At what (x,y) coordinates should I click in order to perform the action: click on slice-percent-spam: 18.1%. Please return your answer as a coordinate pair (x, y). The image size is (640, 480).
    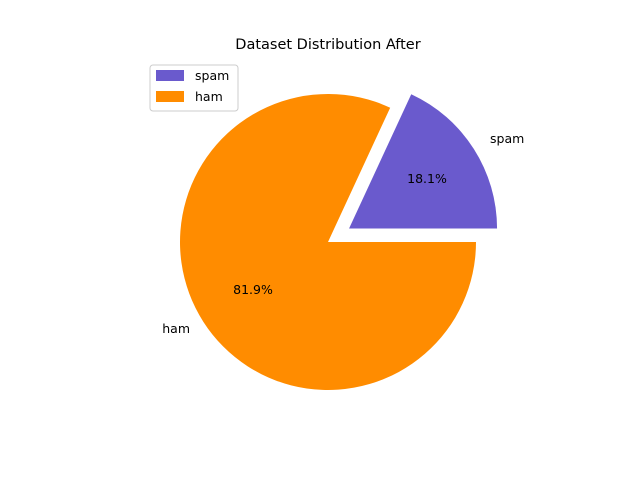
    Looking at the image, I should click on (427, 178).